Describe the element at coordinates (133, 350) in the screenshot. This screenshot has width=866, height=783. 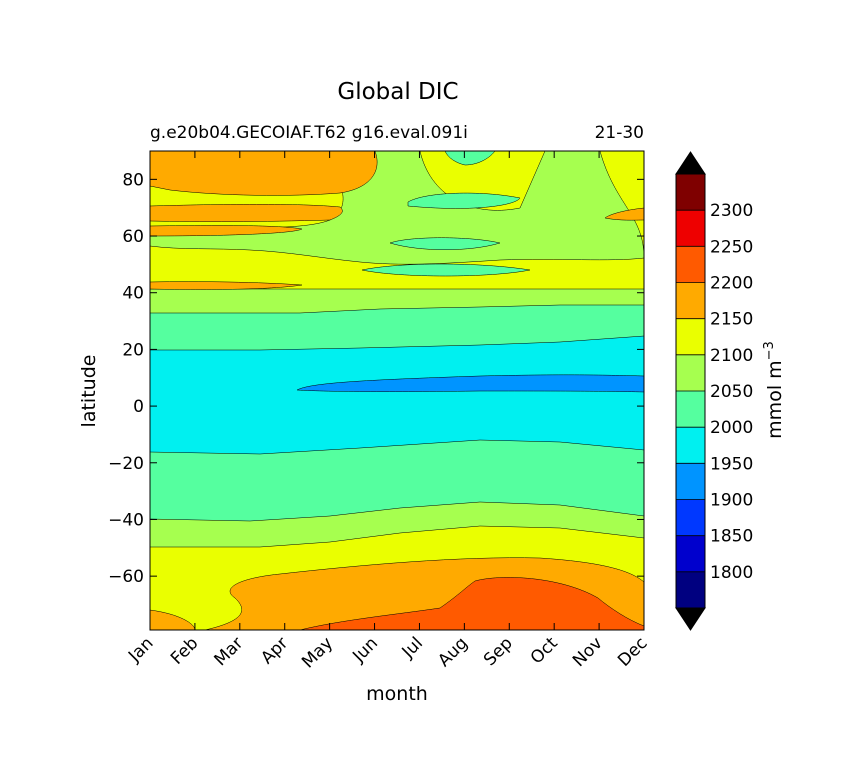
I see `y-tick-label: 20` at that location.